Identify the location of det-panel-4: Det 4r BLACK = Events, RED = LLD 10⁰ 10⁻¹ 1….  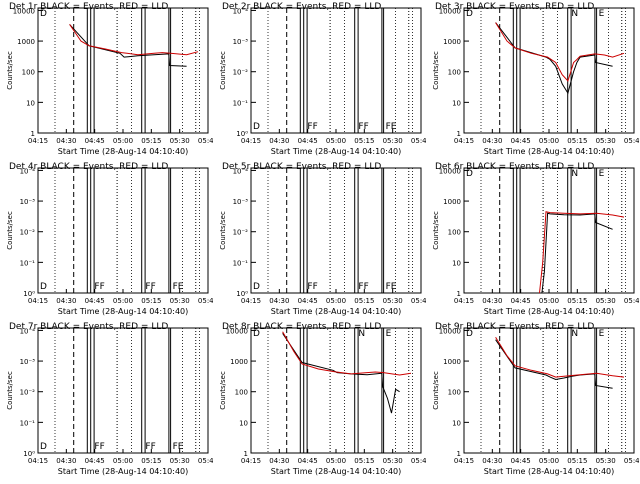
(109, 228).